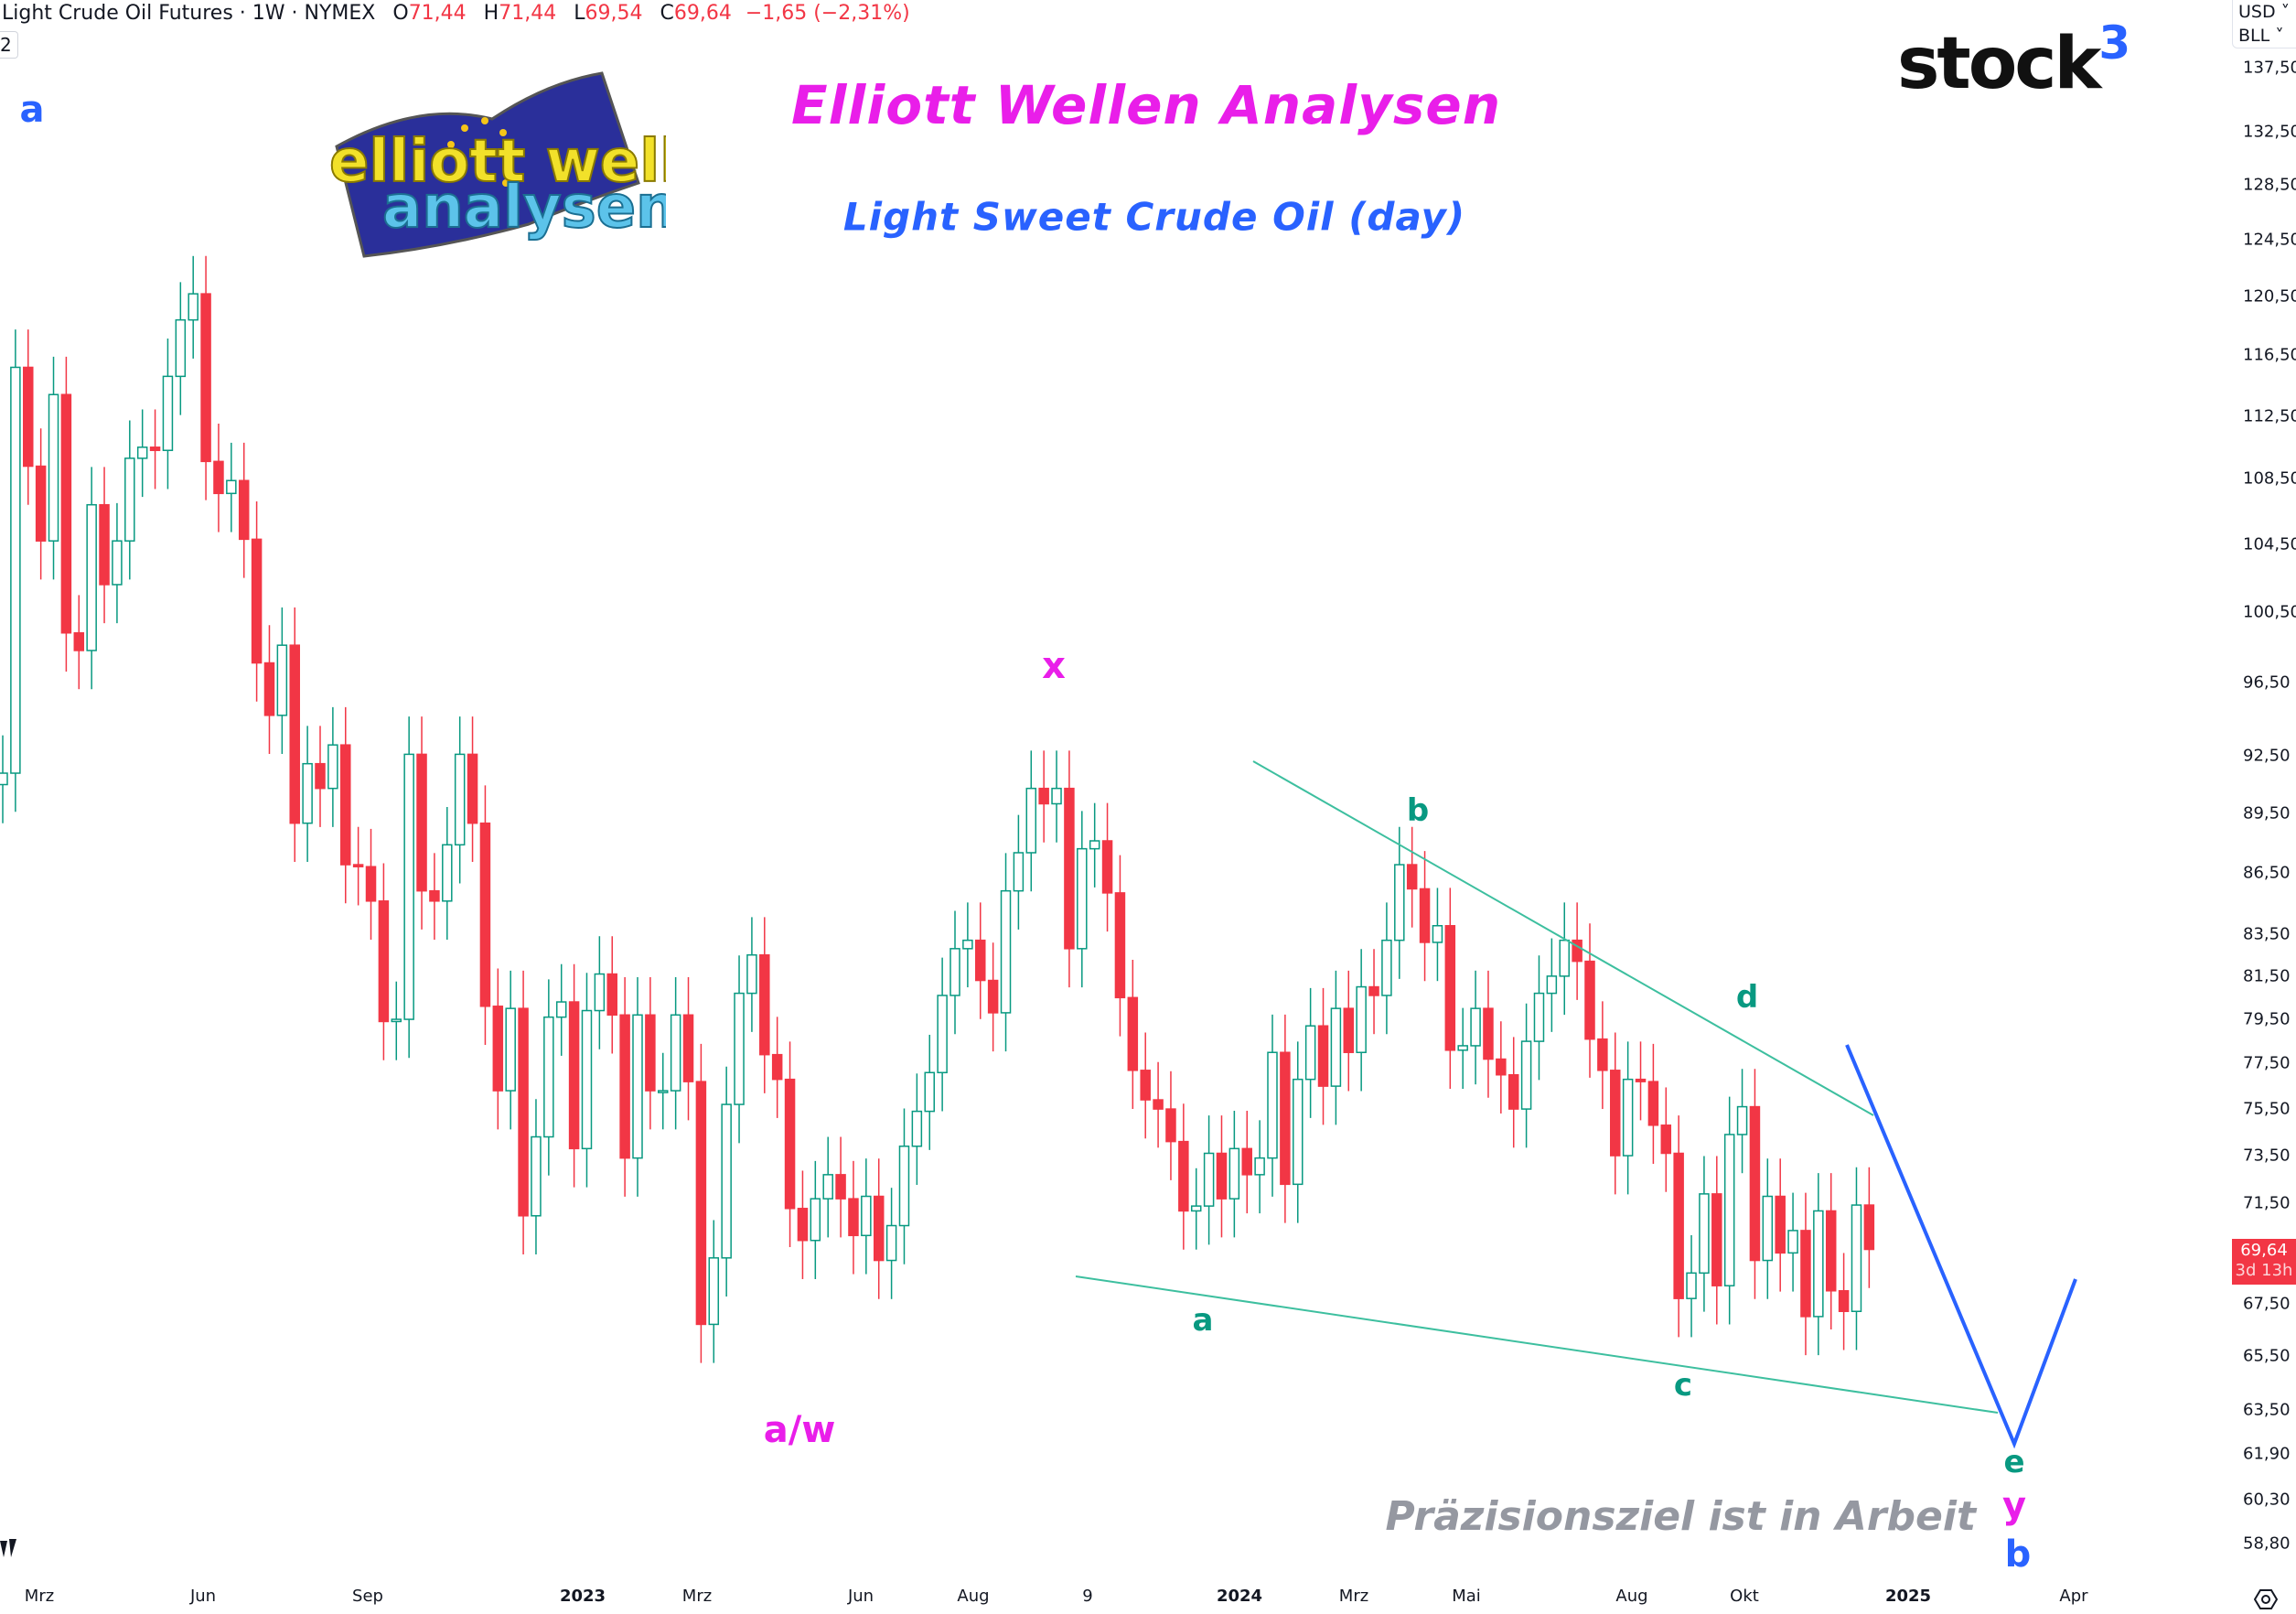 The height and width of the screenshot is (1614, 2296). Describe the element at coordinates (827, 13) in the screenshot. I see `change-value: −1,65 (−2,31%)` at that location.